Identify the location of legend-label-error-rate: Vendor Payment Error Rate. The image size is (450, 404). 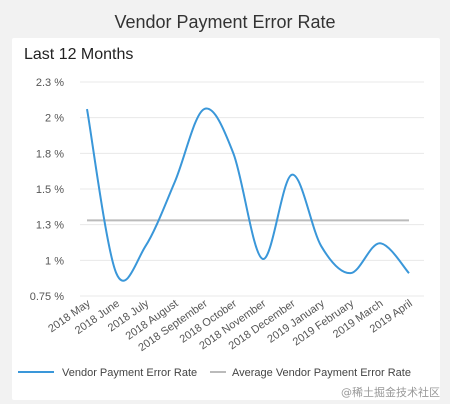
(129, 373).